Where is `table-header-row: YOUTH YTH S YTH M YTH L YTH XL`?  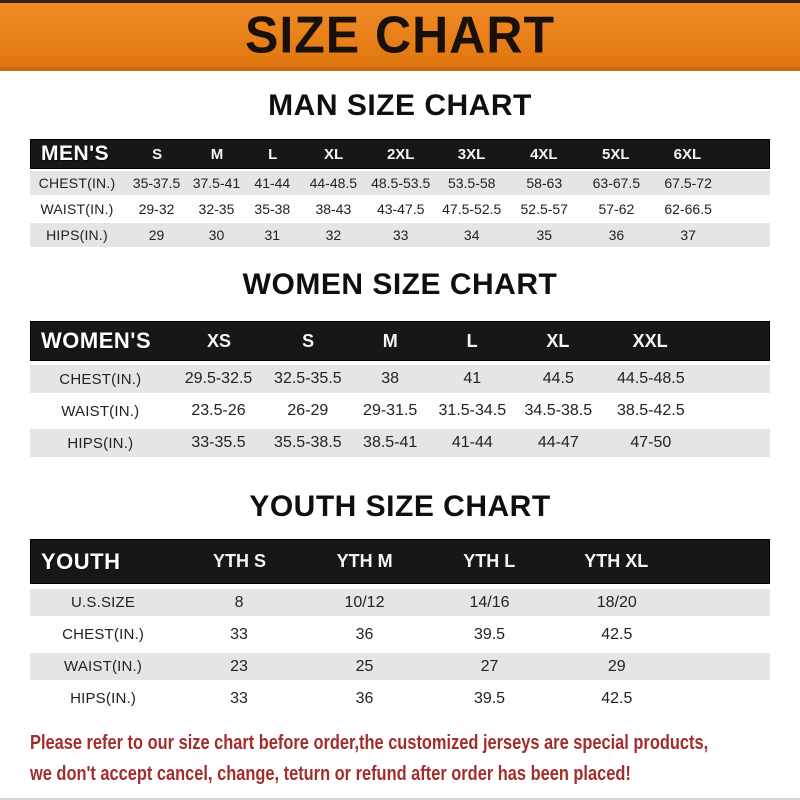 table-header-row: YOUTH YTH S YTH M YTH L YTH XL is located at coordinates (400, 561).